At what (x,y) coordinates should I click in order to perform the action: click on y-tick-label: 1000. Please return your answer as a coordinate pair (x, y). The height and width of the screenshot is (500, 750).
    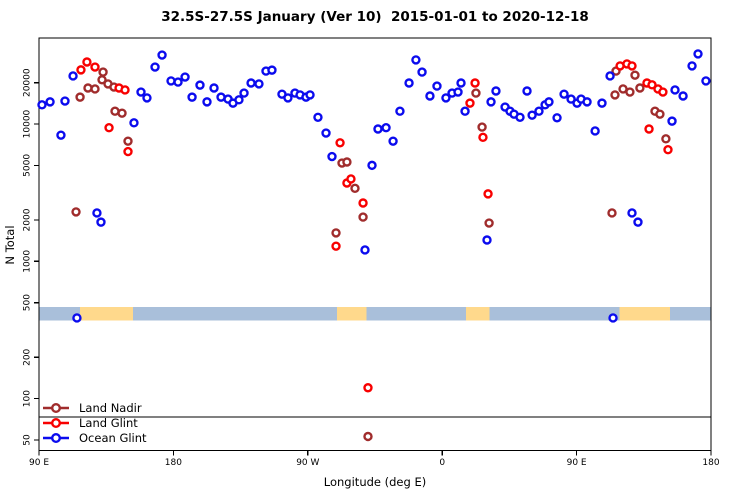
    Looking at the image, I should click on (28, 261).